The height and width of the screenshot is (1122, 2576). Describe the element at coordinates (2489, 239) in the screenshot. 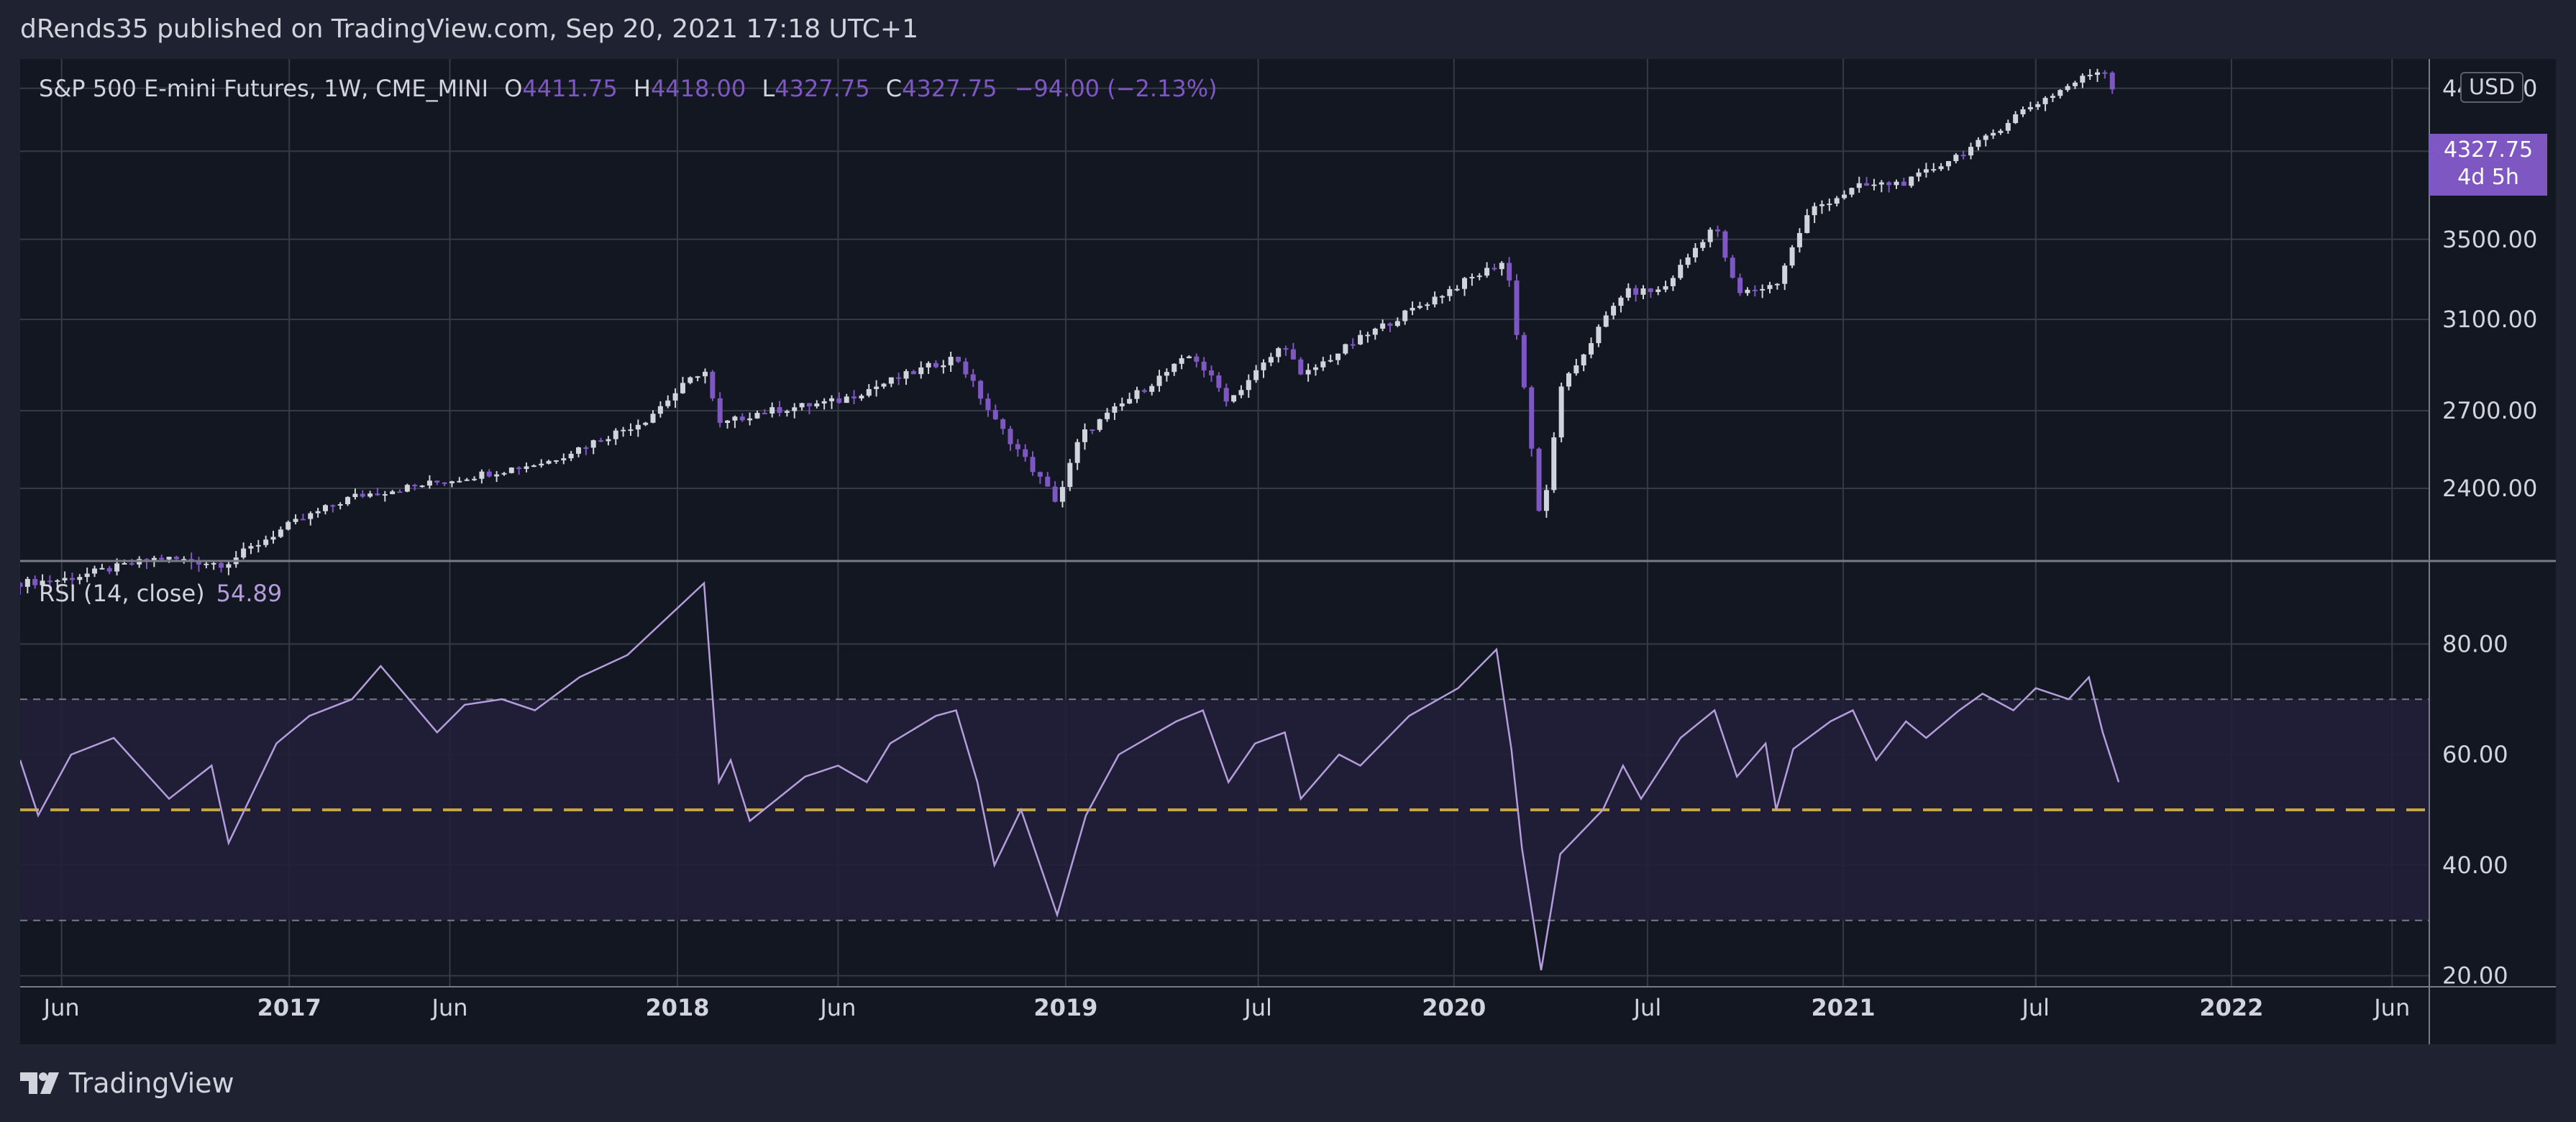

I see `price-tick-label: 3500.00` at that location.